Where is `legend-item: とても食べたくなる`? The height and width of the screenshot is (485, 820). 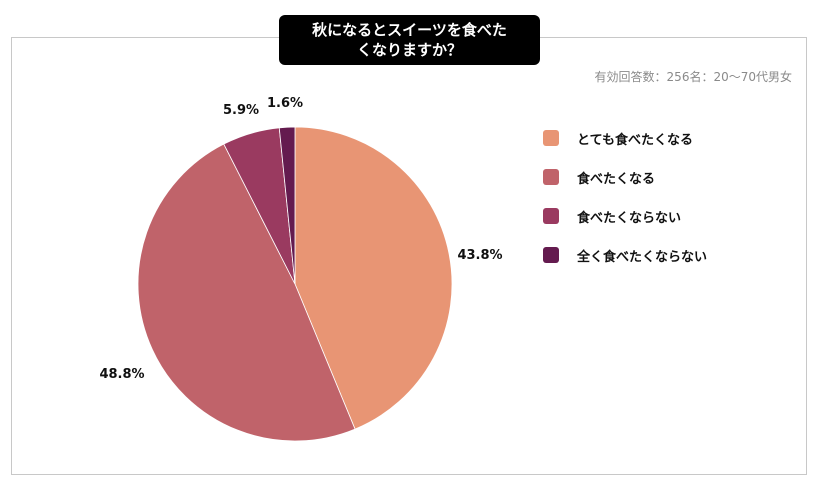
legend-item: とても食べたくなる is located at coordinates (625, 138).